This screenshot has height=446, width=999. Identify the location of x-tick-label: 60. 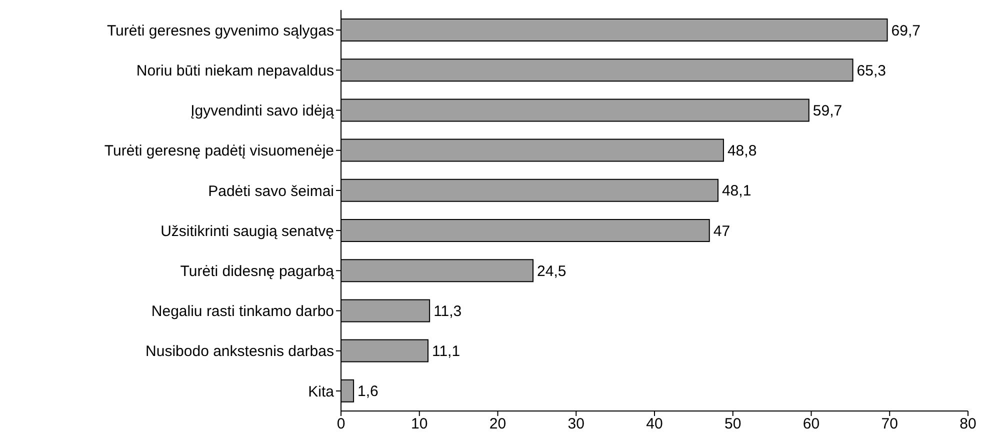
(811, 424).